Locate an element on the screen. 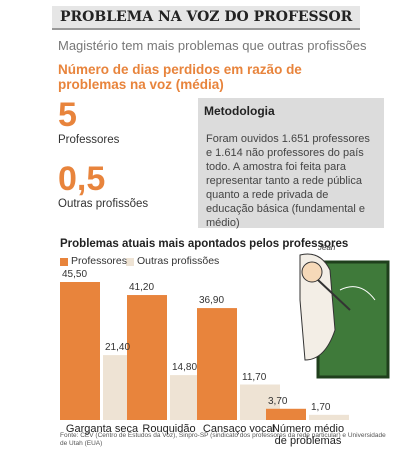 Image resolution: width=400 pixels, height=455 pixels. legend-label: Professores is located at coordinates (99, 261).